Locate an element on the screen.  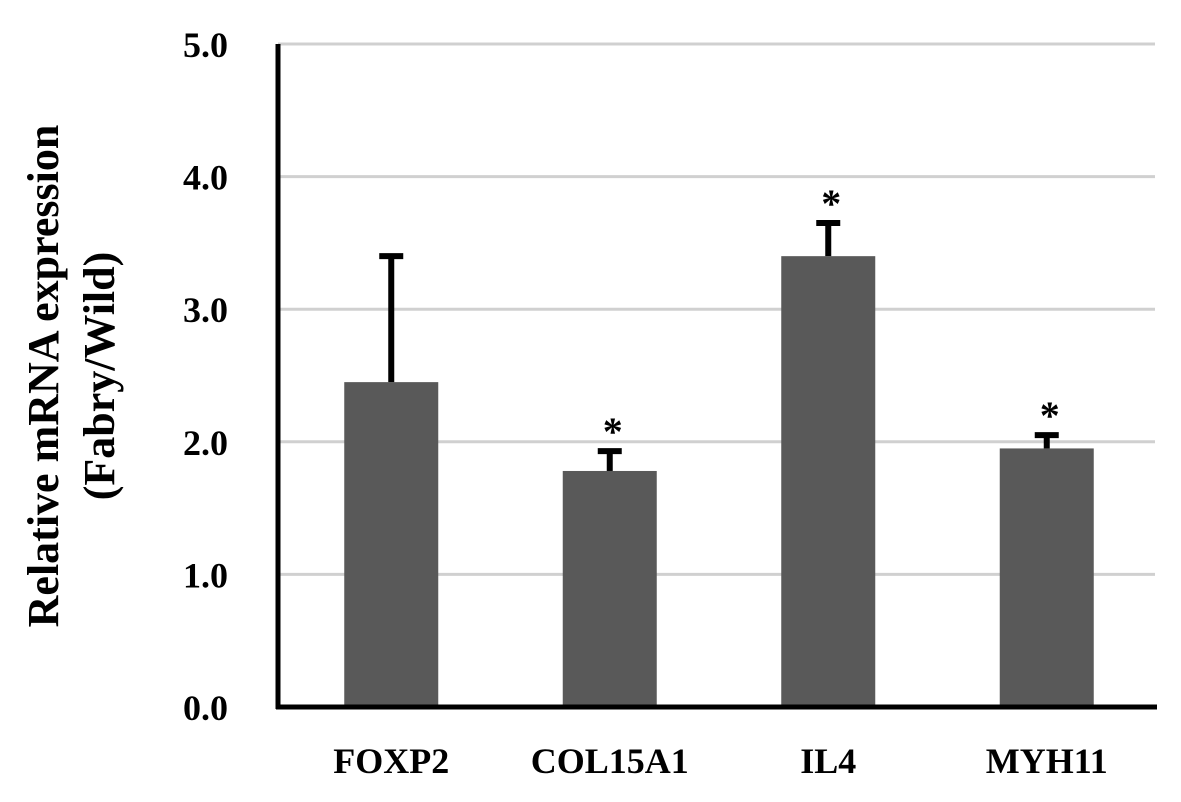
significance-marker-il4: * is located at coordinates (831, 203).